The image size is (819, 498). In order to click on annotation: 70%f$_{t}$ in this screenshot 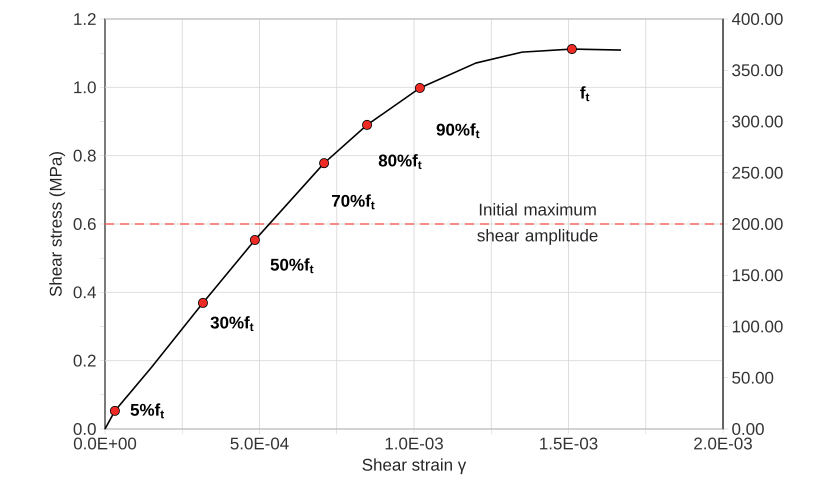, I will do `click(353, 202)`.